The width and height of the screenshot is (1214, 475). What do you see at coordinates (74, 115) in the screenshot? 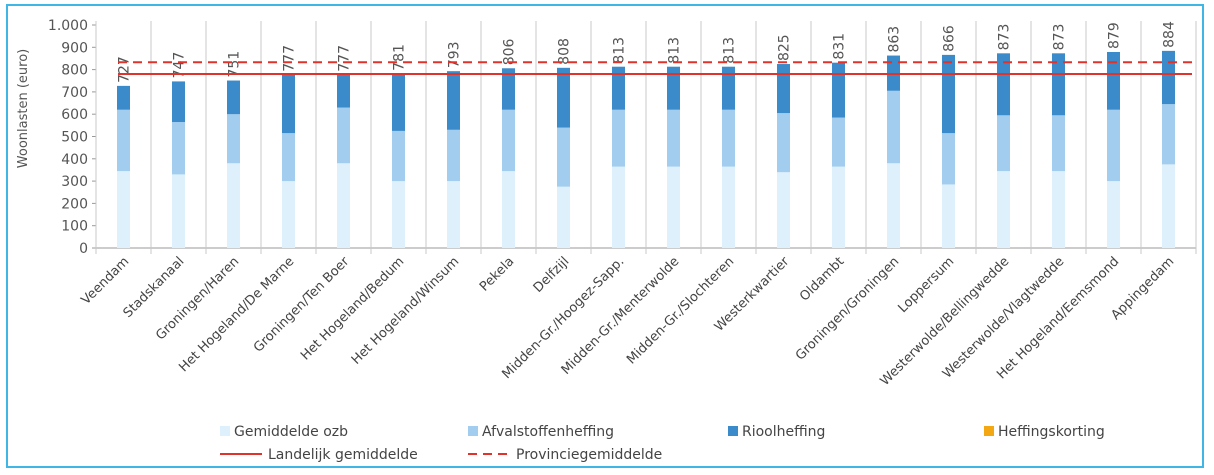
I see `y-tick-label: 600` at bounding box center [74, 115].